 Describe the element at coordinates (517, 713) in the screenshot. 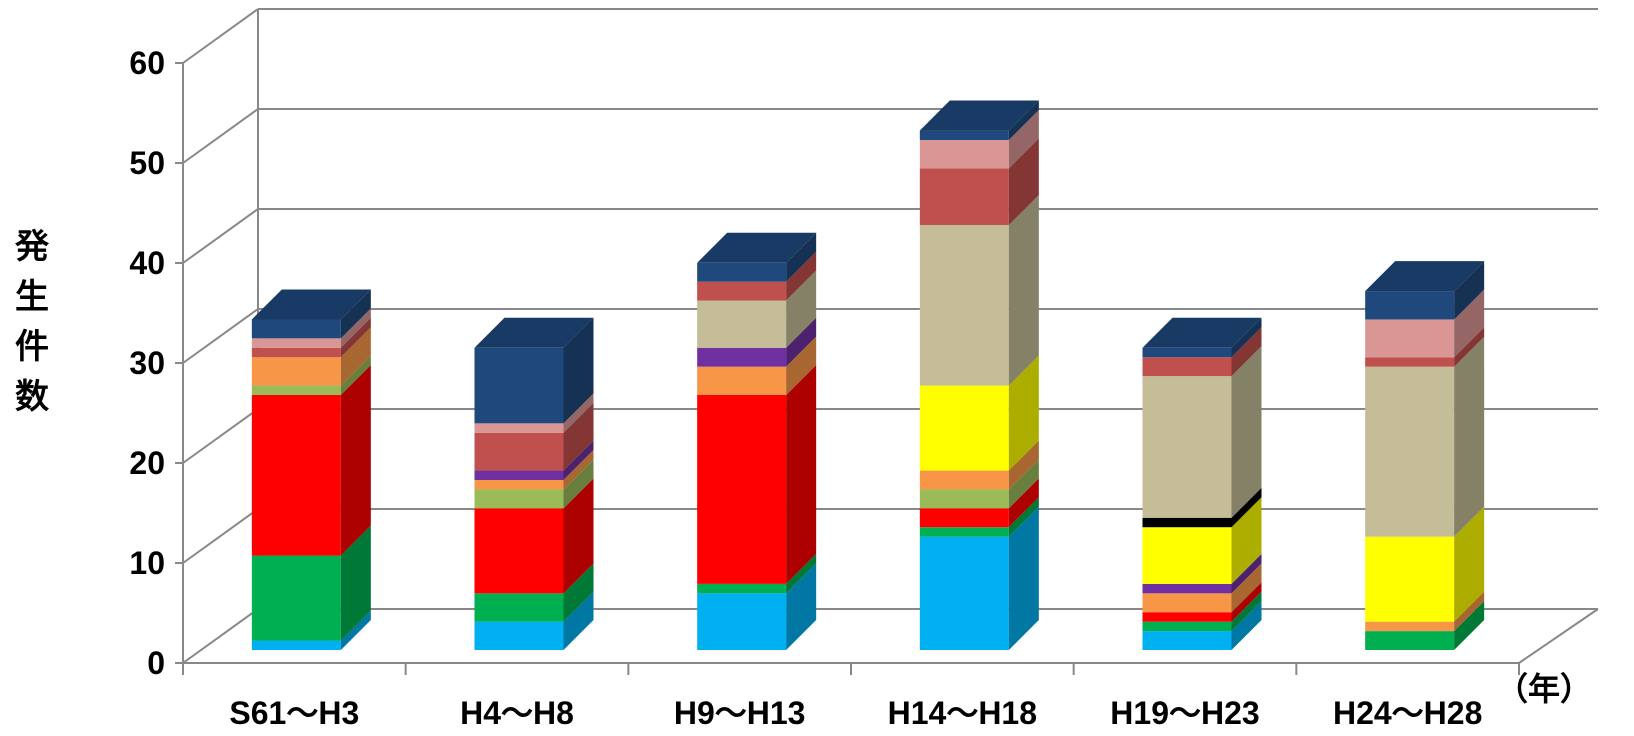

I see `x-tick-label: H4～H8` at that location.